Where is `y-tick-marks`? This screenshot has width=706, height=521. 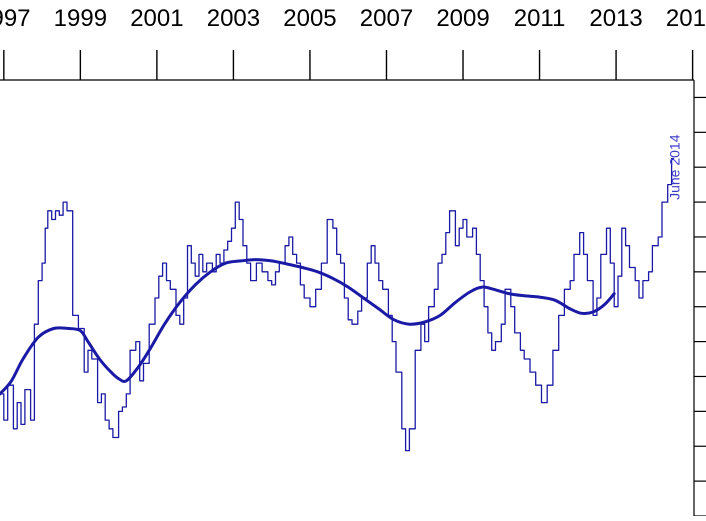 y-tick-marks is located at coordinates (700, 306).